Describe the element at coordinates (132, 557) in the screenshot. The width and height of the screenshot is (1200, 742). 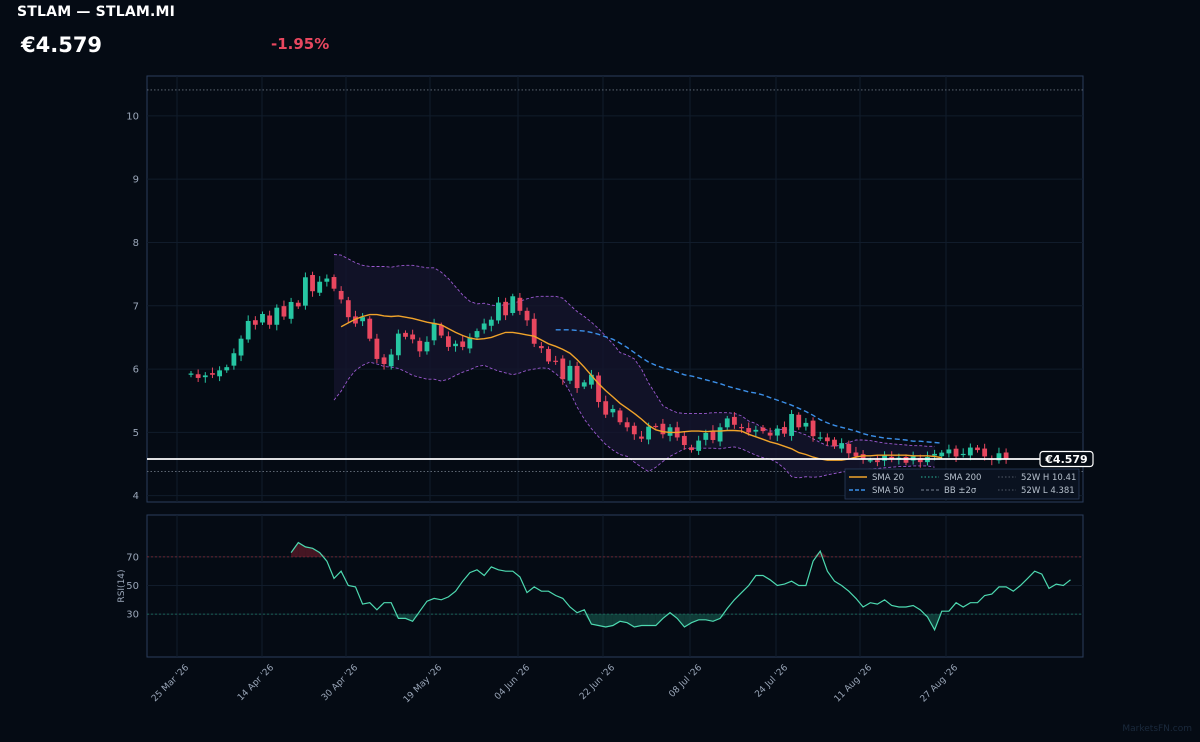
I see `rsi-tick-label: 70` at that location.